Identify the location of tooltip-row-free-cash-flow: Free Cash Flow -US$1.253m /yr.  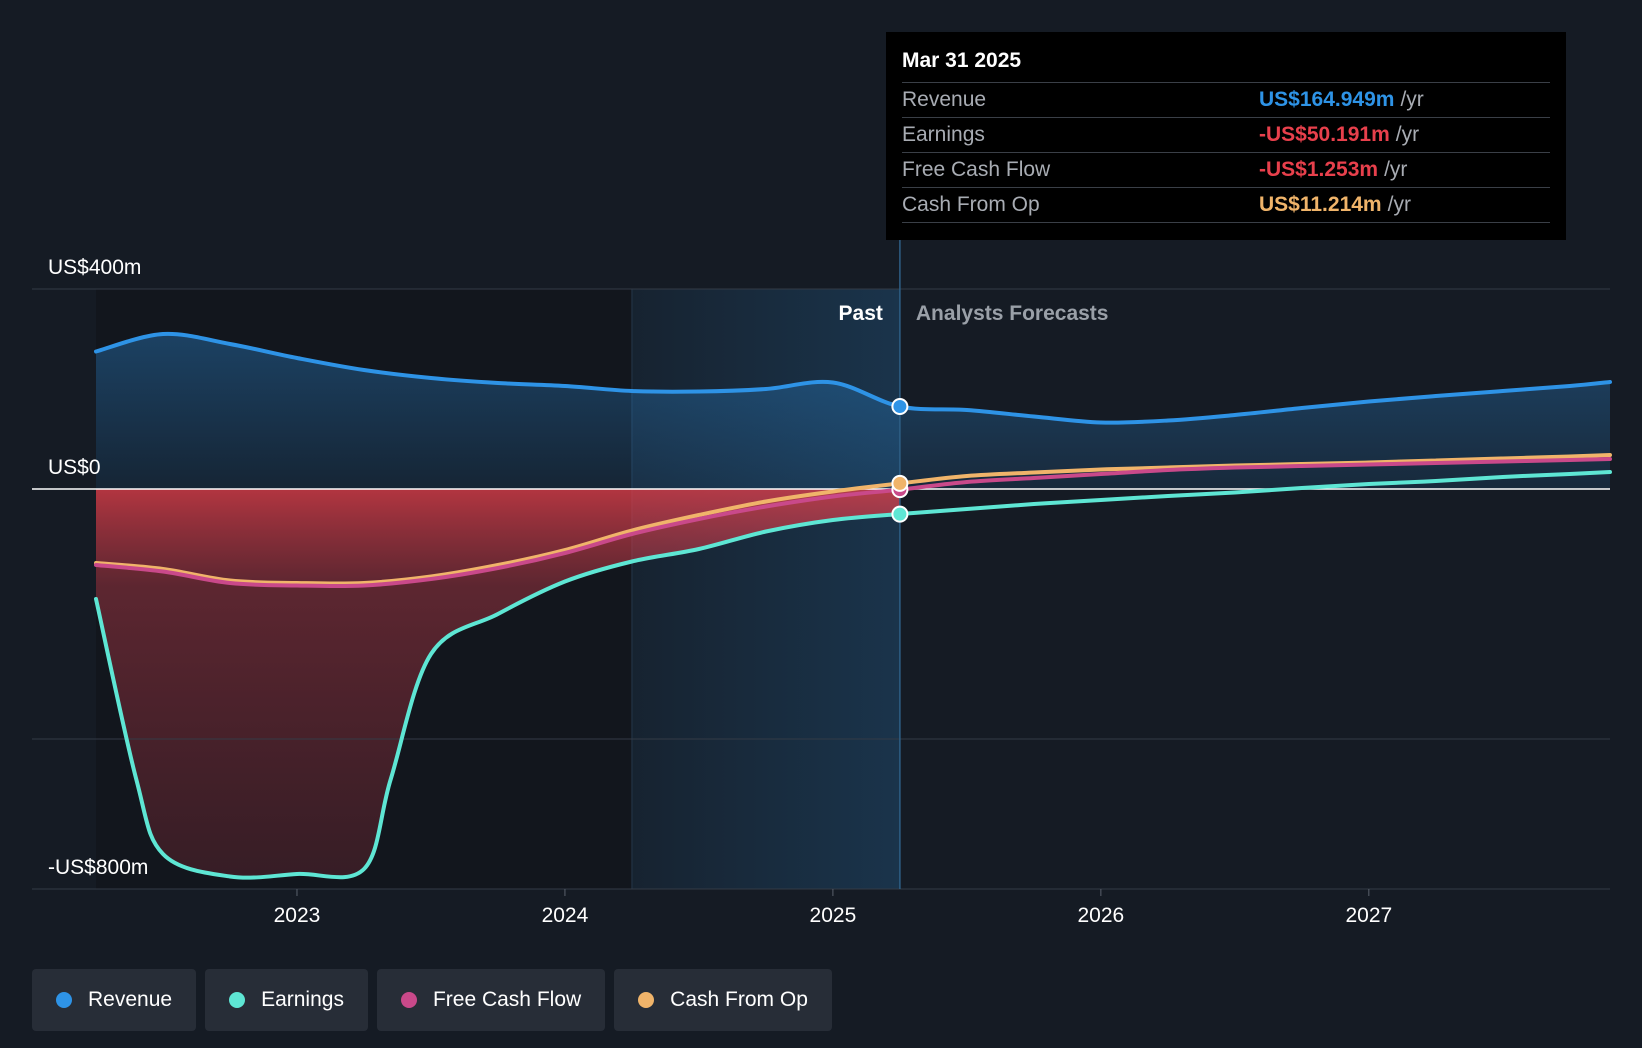
(1226, 169).